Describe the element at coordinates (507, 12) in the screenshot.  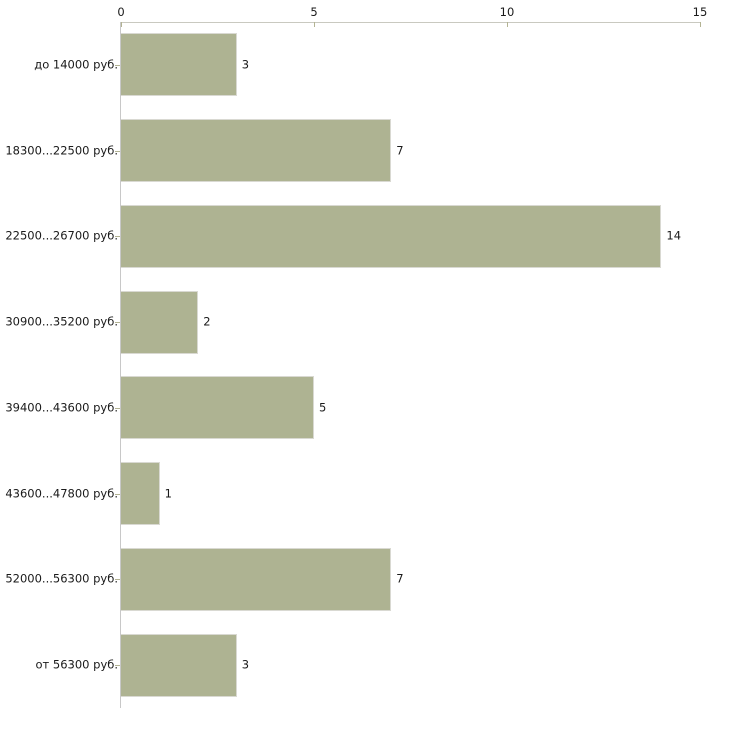
I see `x-axis-tick-label: 10` at that location.